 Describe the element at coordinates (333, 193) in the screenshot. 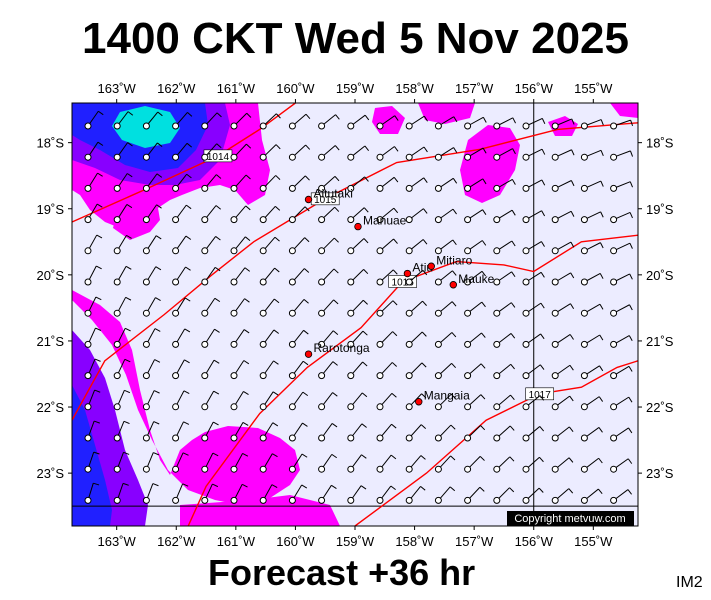

I see `island-label: Aitutaki` at that location.